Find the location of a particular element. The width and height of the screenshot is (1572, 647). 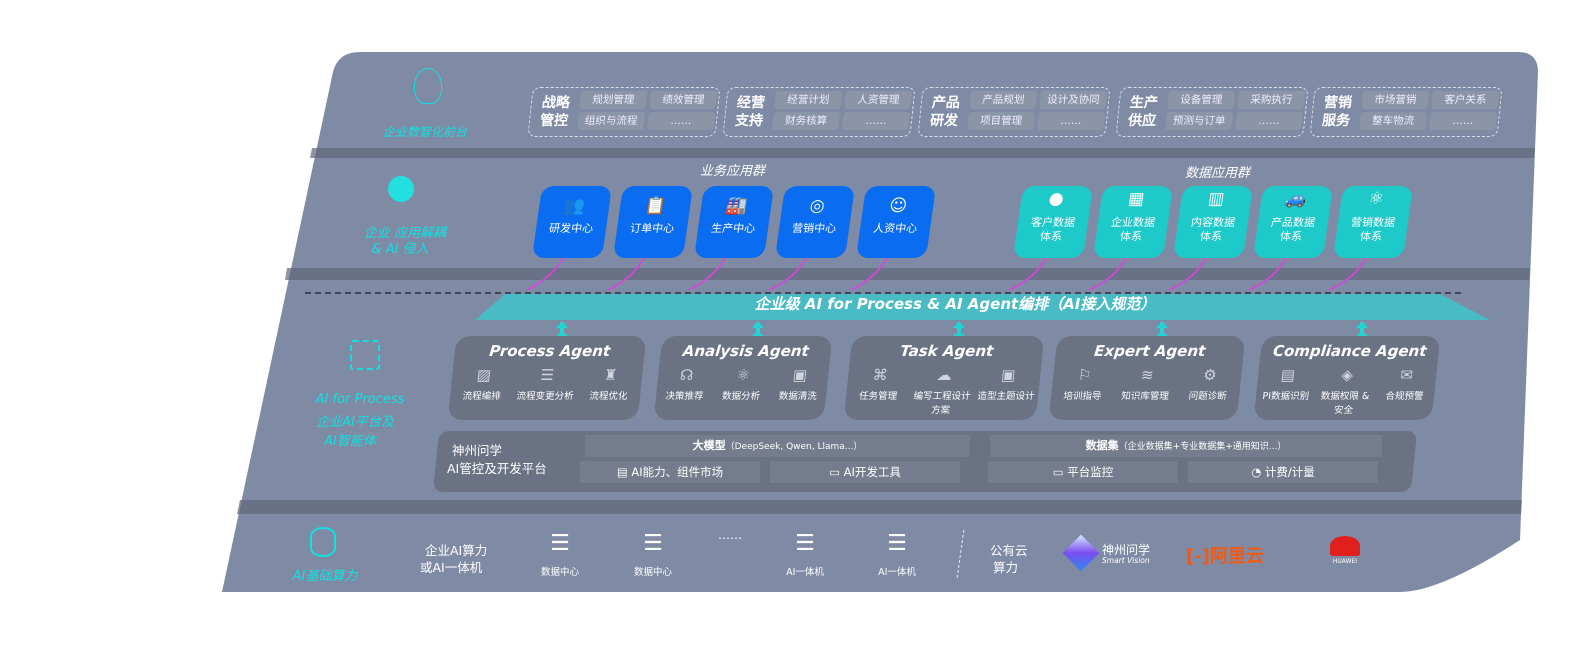

huawei-name: HUAWEI is located at coordinates (1345, 561).